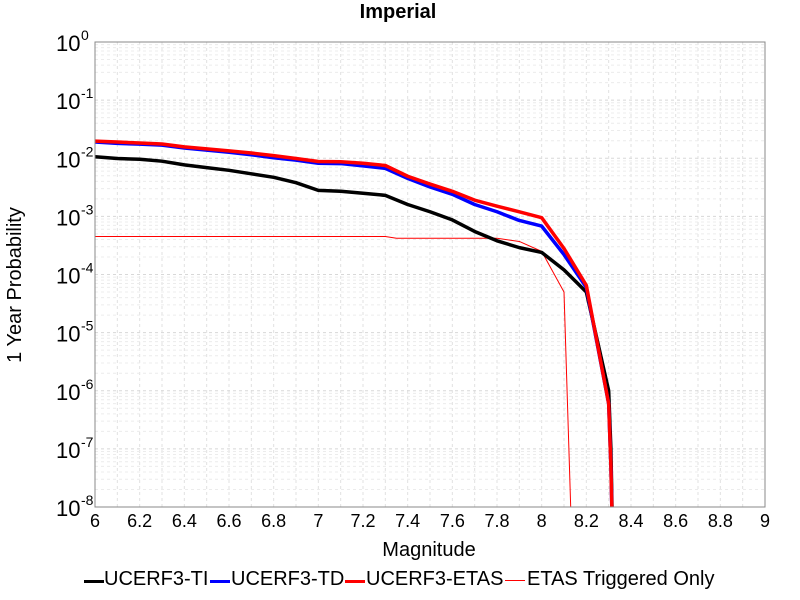 The image size is (800, 600). I want to click on y-axis-label: 1 Year Probability, so click(15, 285).